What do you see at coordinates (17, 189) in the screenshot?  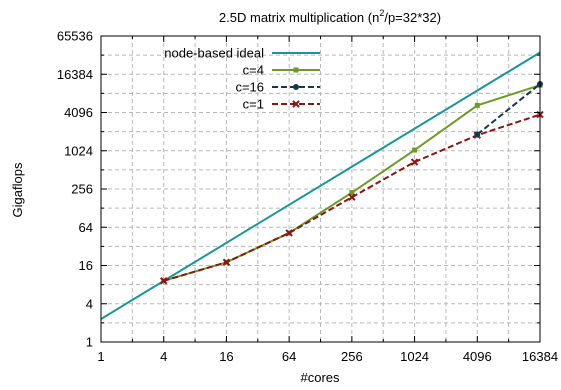 I see `y-axis-title: Gigaflops` at bounding box center [17, 189].